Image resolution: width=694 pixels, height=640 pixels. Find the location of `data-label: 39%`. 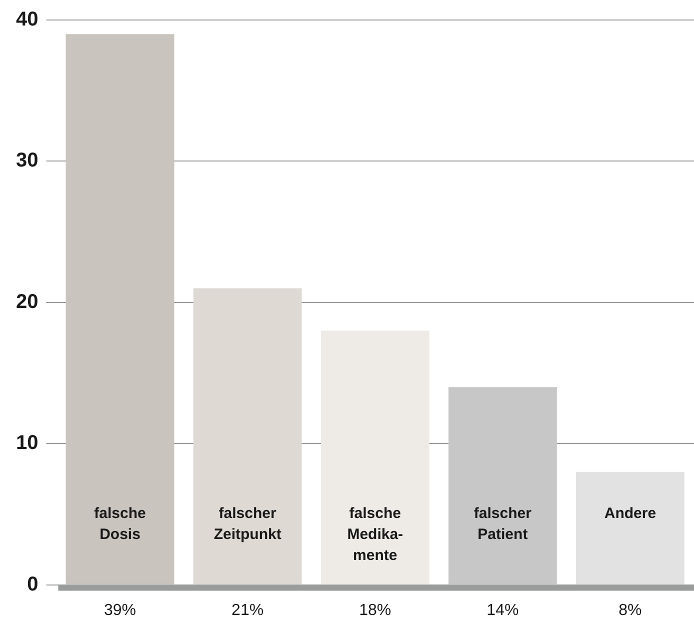

data-label: 39% is located at coordinates (120, 610).